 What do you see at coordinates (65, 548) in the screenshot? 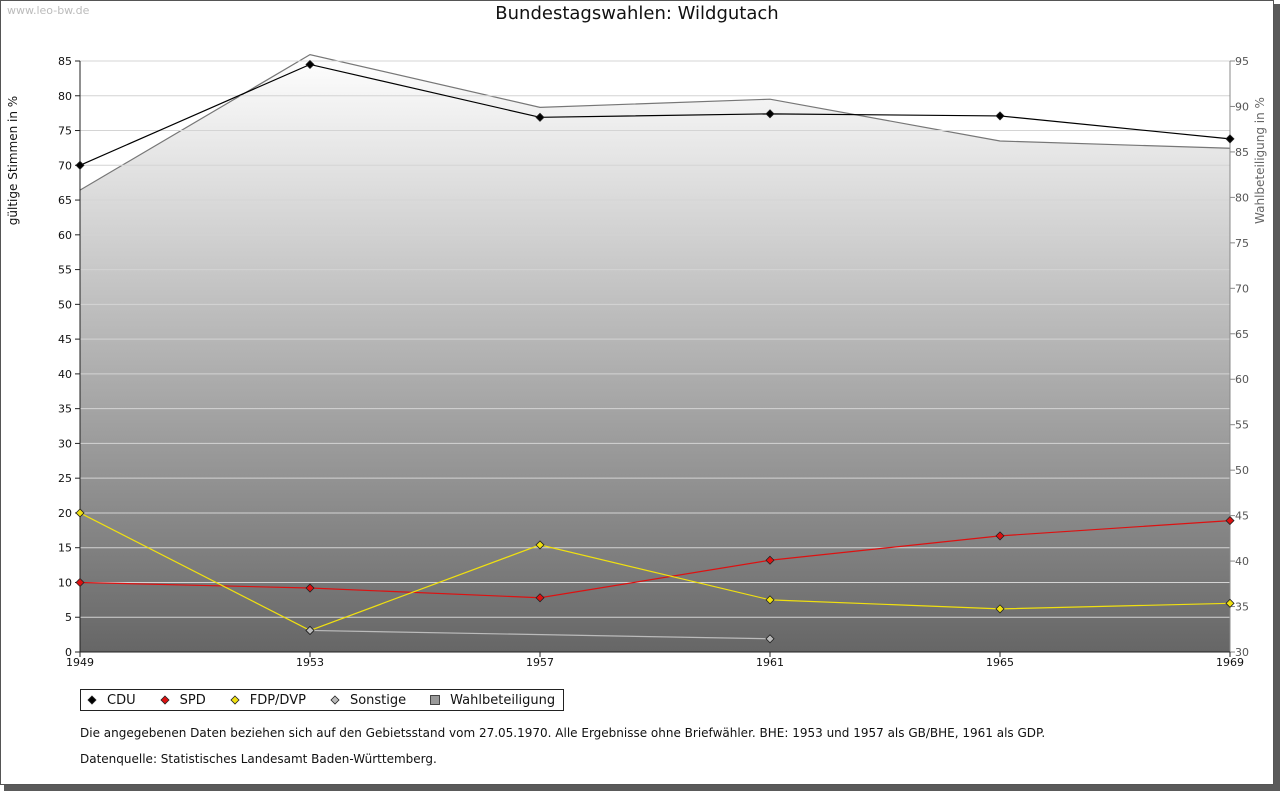
I see `y-tick-label: 15` at bounding box center [65, 548].